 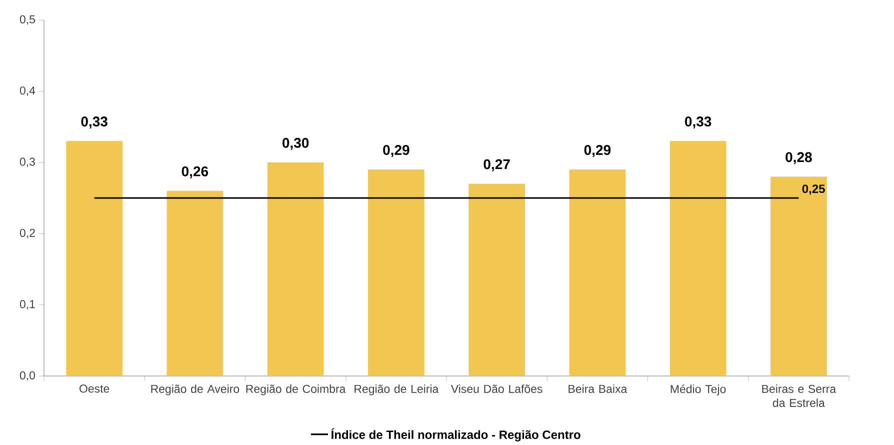 What do you see at coordinates (813, 189) in the screenshot?
I see `data-label: 0,25` at bounding box center [813, 189].